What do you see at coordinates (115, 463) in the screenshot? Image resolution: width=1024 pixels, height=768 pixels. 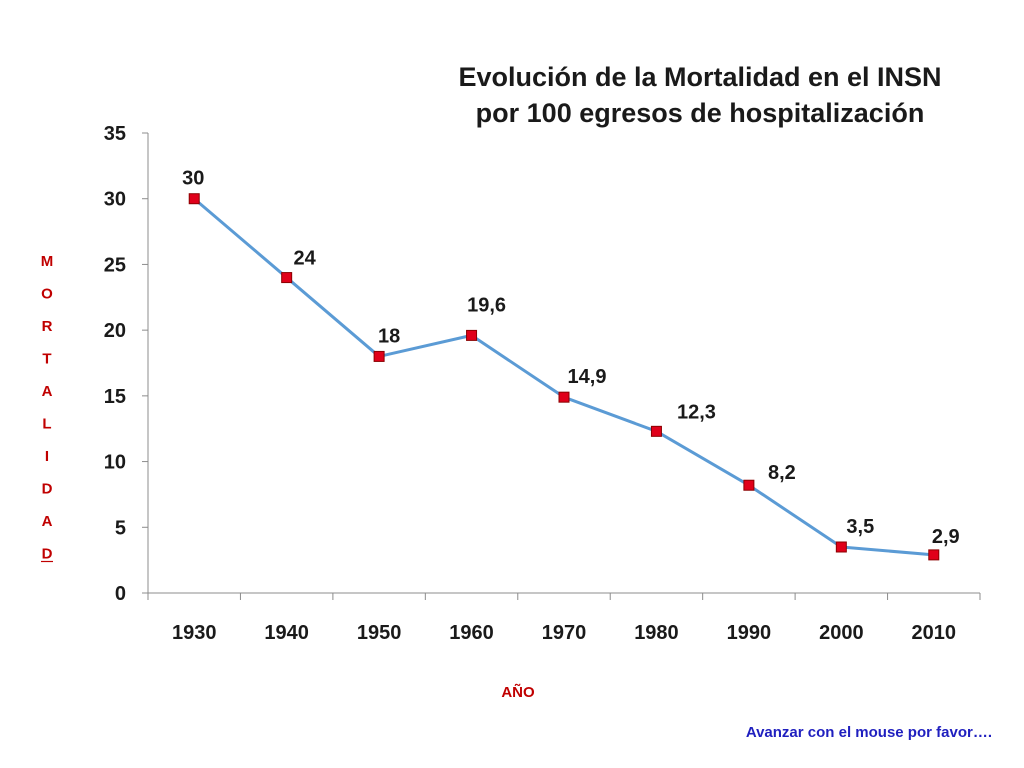 I see `y-tick-label: 10` at bounding box center [115, 463].